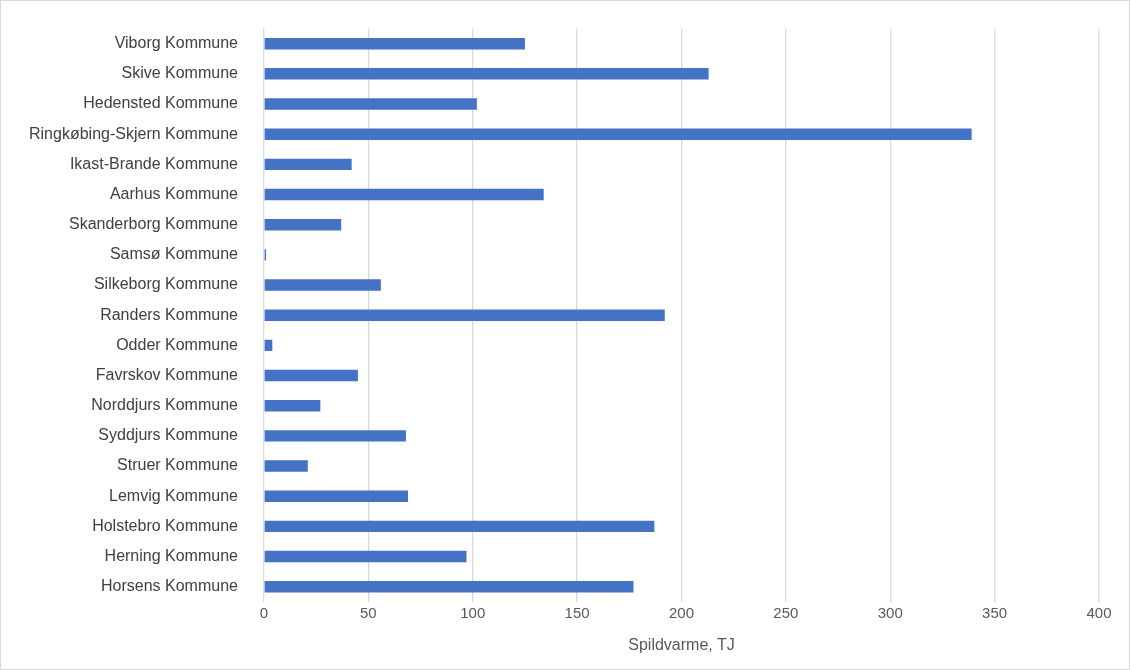 The width and height of the screenshot is (1130, 670). What do you see at coordinates (167, 374) in the screenshot?
I see `y-tick-label: Favrskov Kommune` at bounding box center [167, 374].